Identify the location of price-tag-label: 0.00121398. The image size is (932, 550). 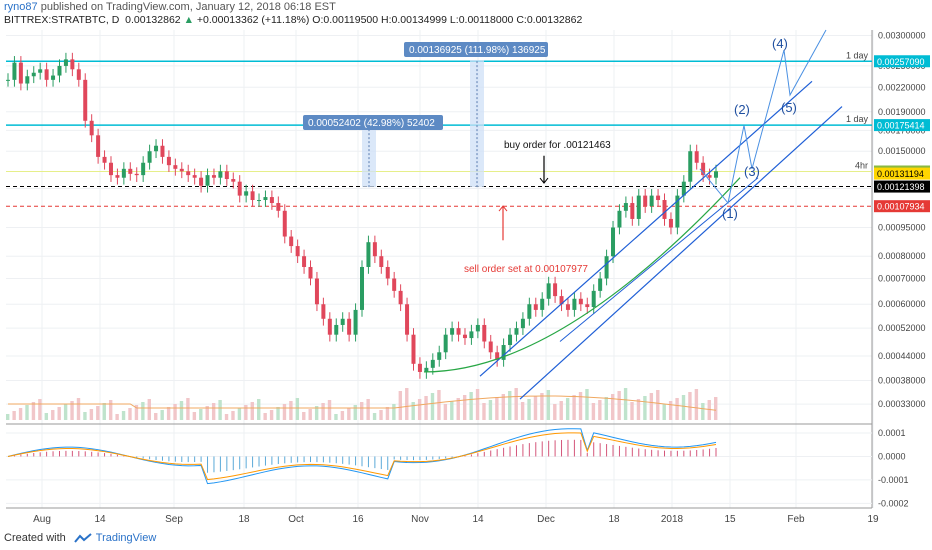
(901, 187).